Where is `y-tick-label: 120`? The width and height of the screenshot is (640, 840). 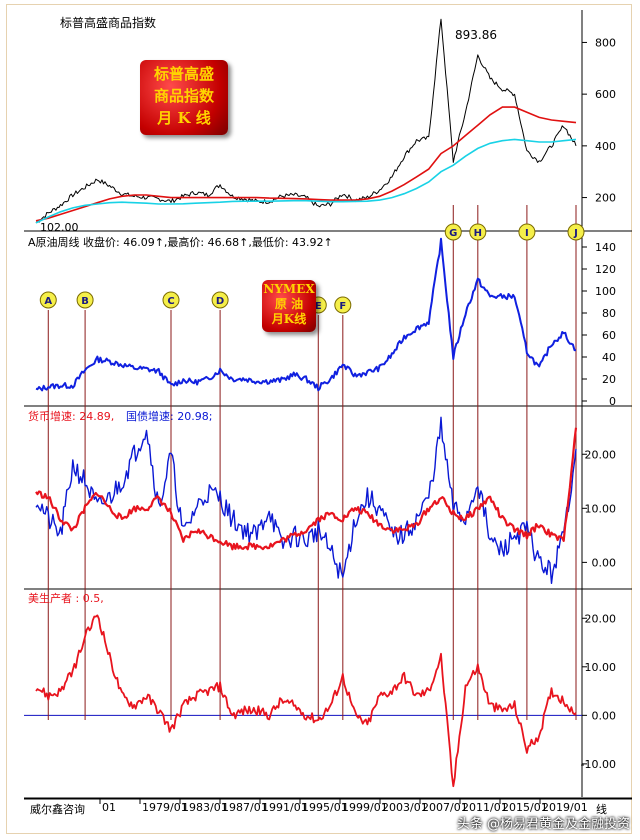
y-tick-label: 120 is located at coordinates (605, 269).